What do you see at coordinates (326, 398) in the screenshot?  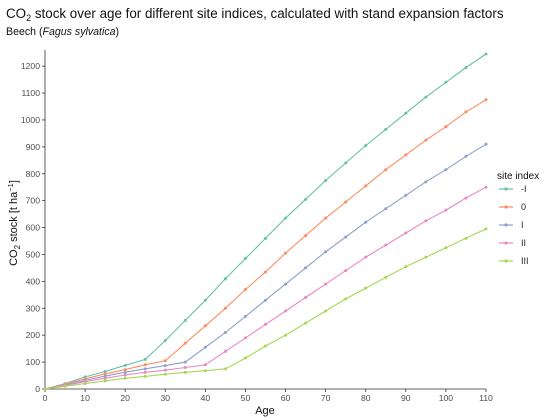 I see `x-tick-label: 70` at bounding box center [326, 398].